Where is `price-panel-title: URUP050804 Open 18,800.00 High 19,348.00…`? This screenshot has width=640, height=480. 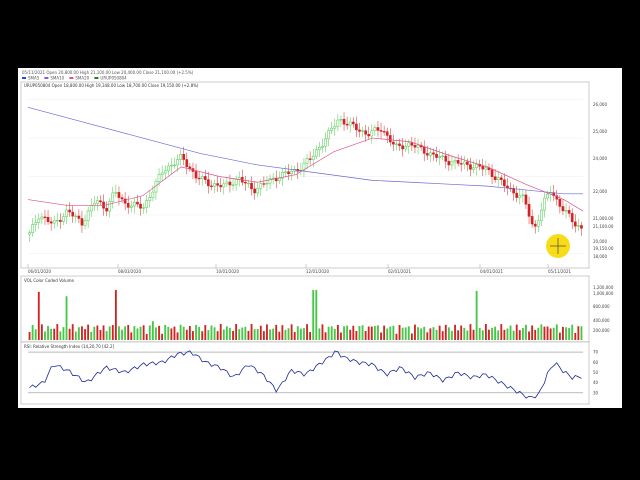 price-panel-title: URUP050804 Open 18,800.00 High 19,348.00… is located at coordinates (111, 85).